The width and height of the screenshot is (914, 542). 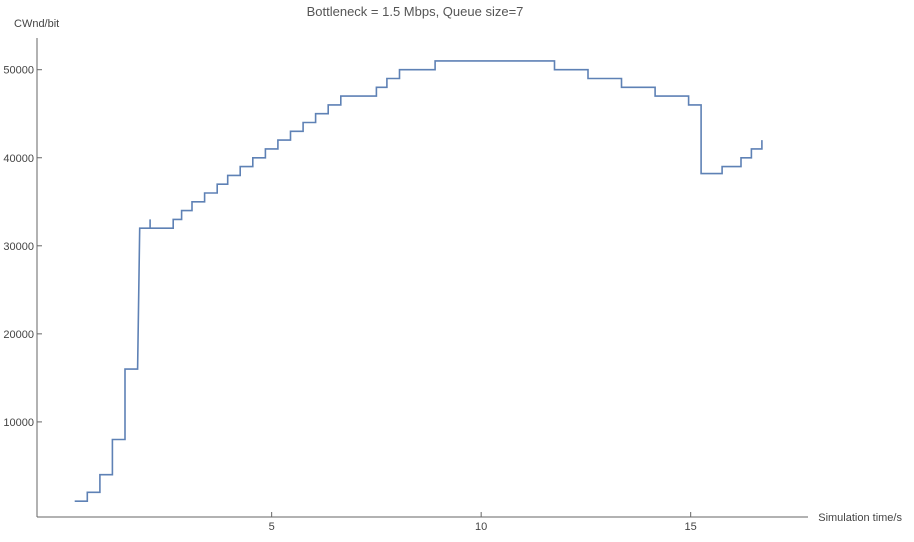 I want to click on y-axis-ticks: 10000 20000 30000 40000 50000, so click(x=22, y=247).